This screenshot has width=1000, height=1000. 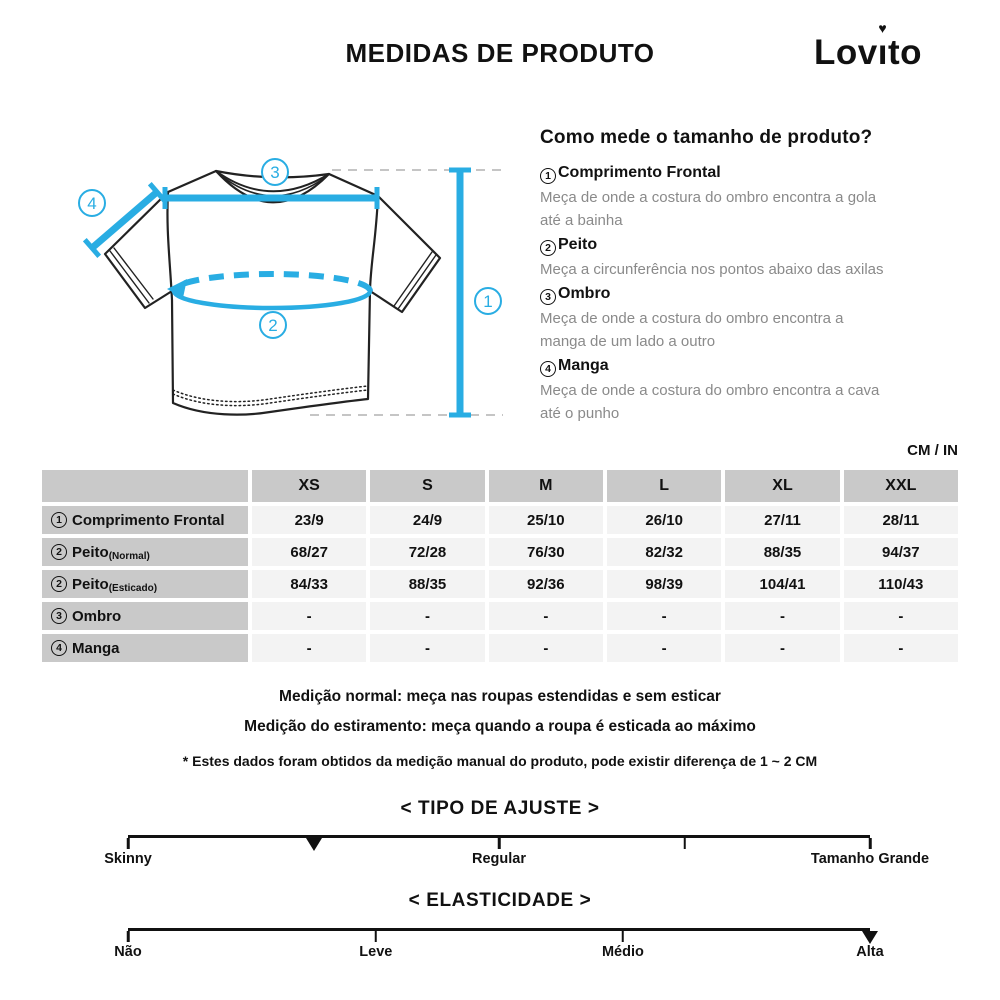 I want to click on scale-label: Médio, so click(x=622, y=952).